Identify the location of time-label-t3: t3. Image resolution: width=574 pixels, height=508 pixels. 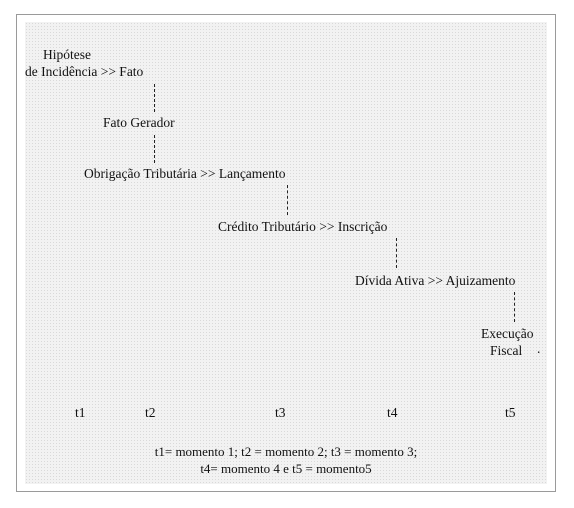
(280, 412).